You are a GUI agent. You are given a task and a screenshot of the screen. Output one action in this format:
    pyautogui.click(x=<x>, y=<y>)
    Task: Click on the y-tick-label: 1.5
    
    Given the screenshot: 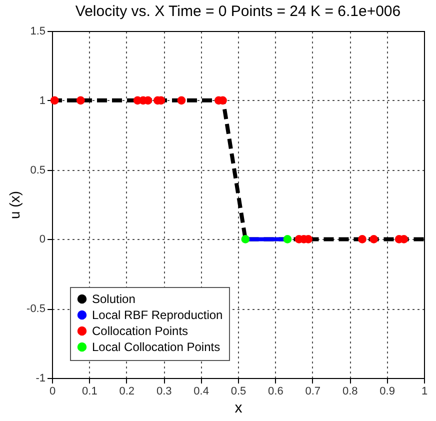 What is the action you would take?
    pyautogui.click(x=38, y=32)
    